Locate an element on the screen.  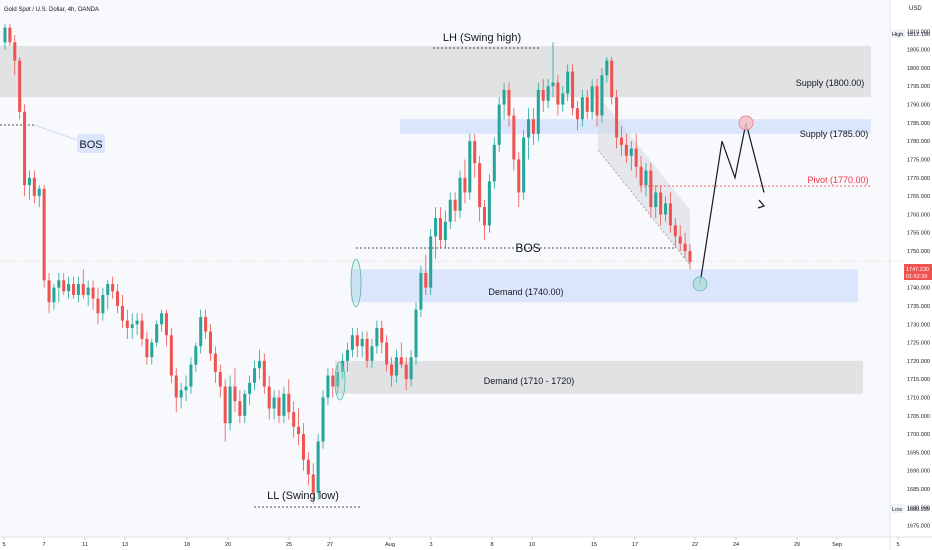
falling-channel is located at coordinates (644, 180).